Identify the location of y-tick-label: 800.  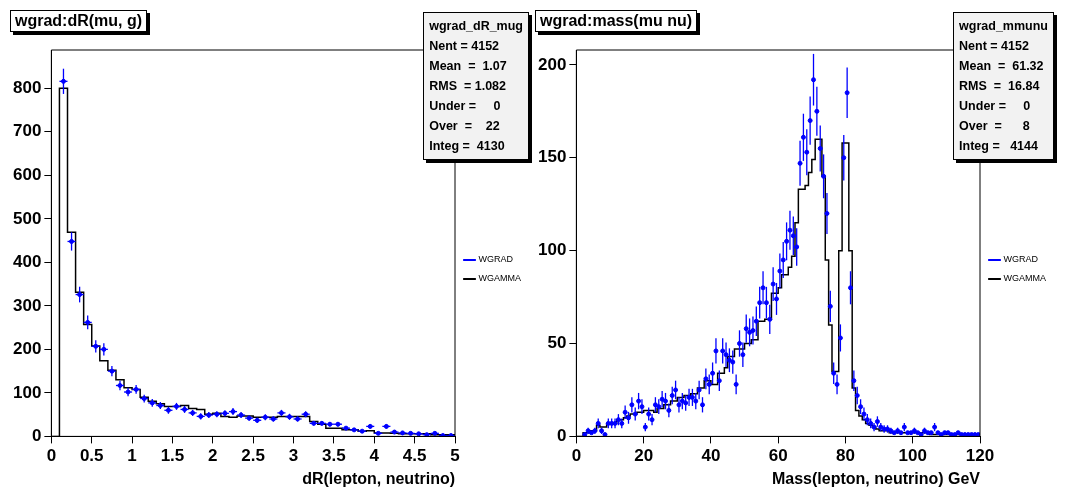
(27, 87).